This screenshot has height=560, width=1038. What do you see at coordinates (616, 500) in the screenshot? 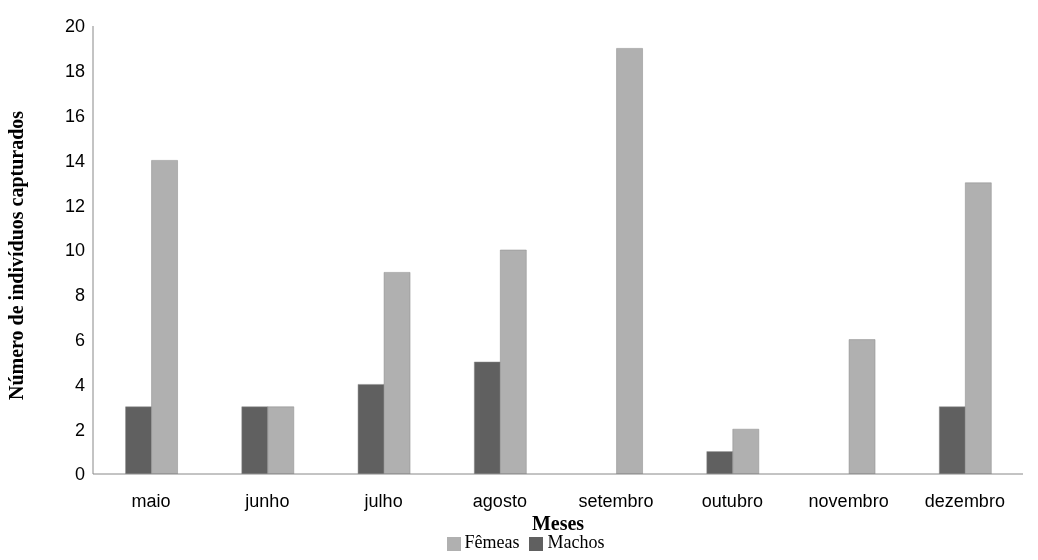
I see `x-tick-label: setembro` at bounding box center [616, 500].